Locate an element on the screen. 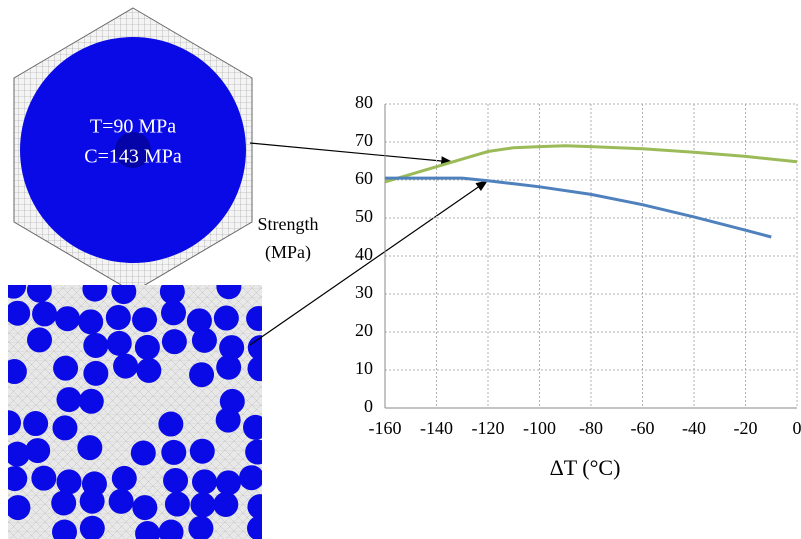 Image resolution: width=801 pixels, height=539 pixels. y-tick-label: 40 is located at coordinates (364, 254).